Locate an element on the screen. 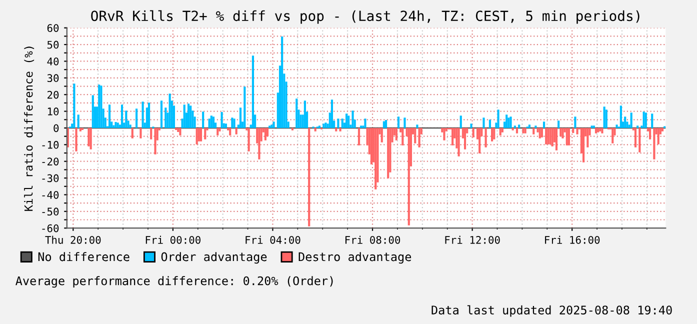  y-tick-label: 0 is located at coordinates (56, 128).